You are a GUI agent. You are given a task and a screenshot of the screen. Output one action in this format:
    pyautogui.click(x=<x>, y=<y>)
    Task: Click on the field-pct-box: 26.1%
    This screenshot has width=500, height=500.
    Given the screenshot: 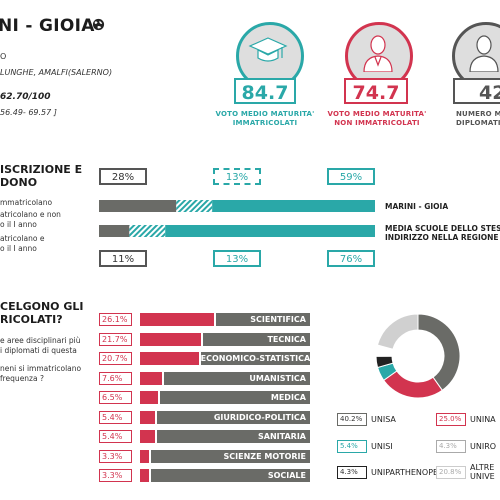 What is the action you would take?
    pyautogui.click(x=115, y=319)
    